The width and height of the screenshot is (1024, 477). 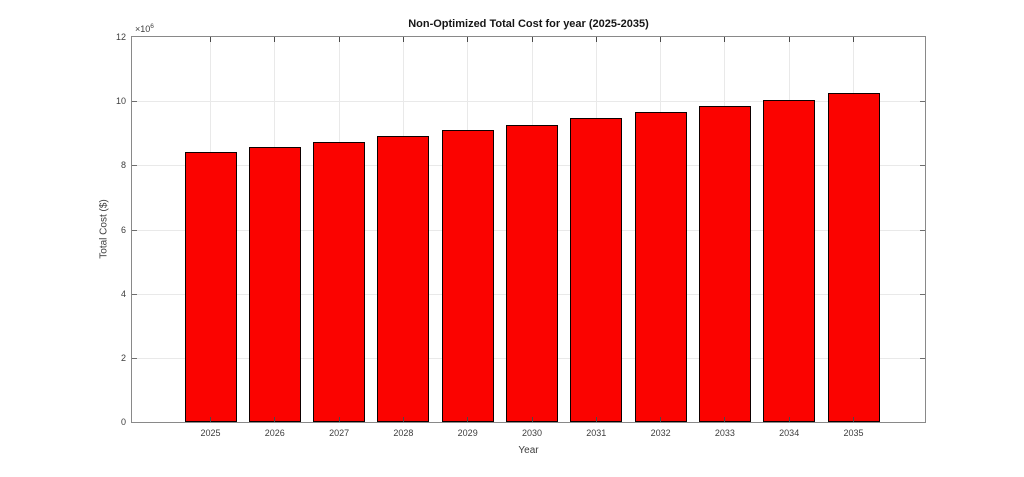 What do you see at coordinates (339, 433) in the screenshot?
I see `x-tick-label: 2027` at bounding box center [339, 433].